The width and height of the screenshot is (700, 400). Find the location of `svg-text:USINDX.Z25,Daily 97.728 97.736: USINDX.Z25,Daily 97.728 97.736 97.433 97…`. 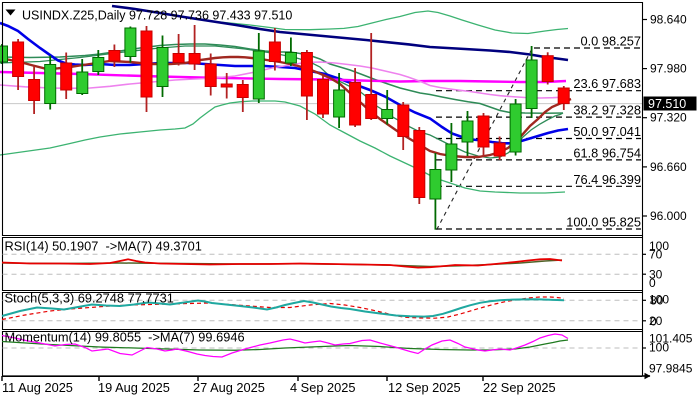

svg-text:USINDX.Z25,Daily 97.728 97.736: USINDX.Z25,Daily 97.728 97.736 97.433 97… is located at coordinates (157, 16).